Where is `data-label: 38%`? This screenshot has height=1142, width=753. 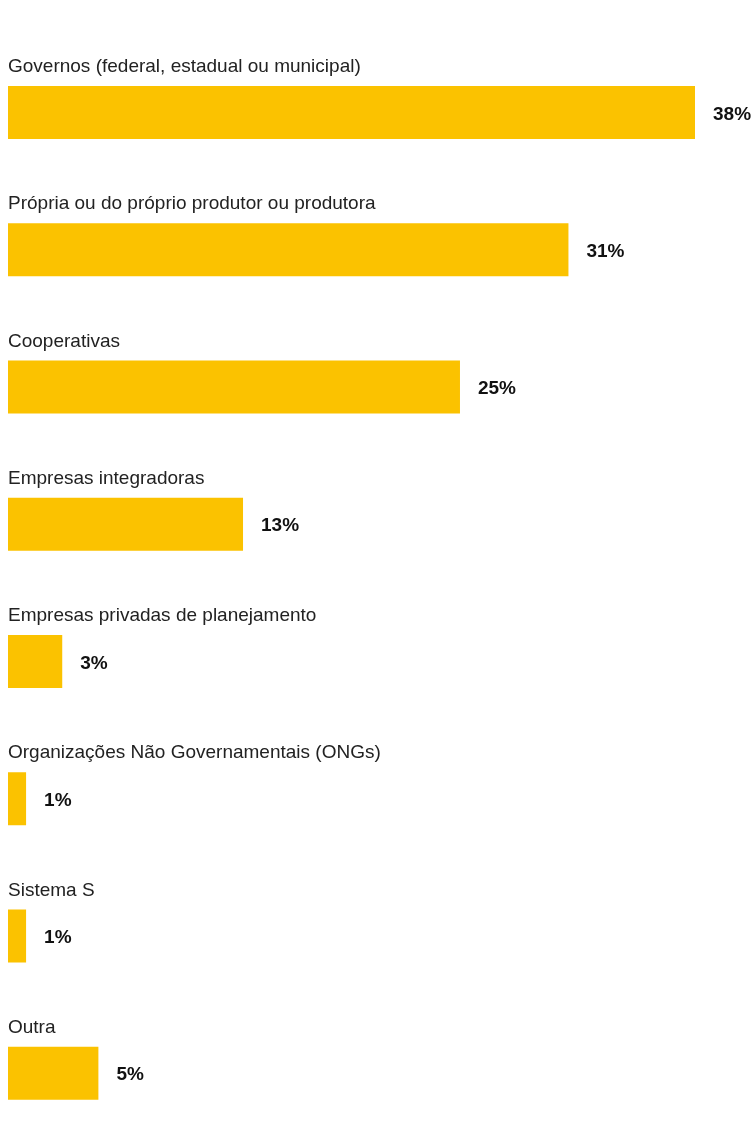 data-label: 38% is located at coordinates (732, 113).